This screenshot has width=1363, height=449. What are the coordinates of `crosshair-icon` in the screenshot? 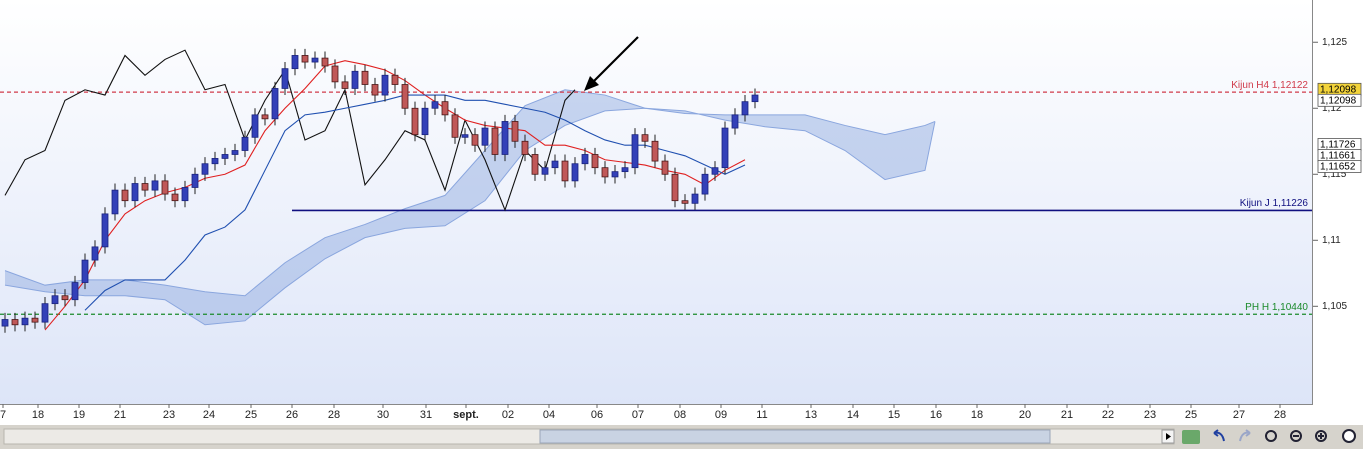 It's located at (1349, 436).